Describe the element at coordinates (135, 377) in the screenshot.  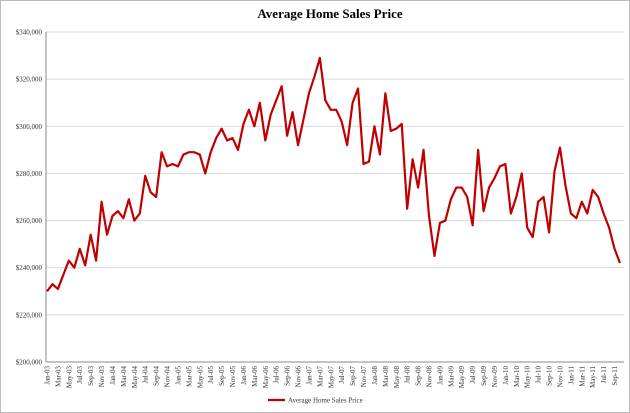
I see `x-tick-label: May-04` at that location.